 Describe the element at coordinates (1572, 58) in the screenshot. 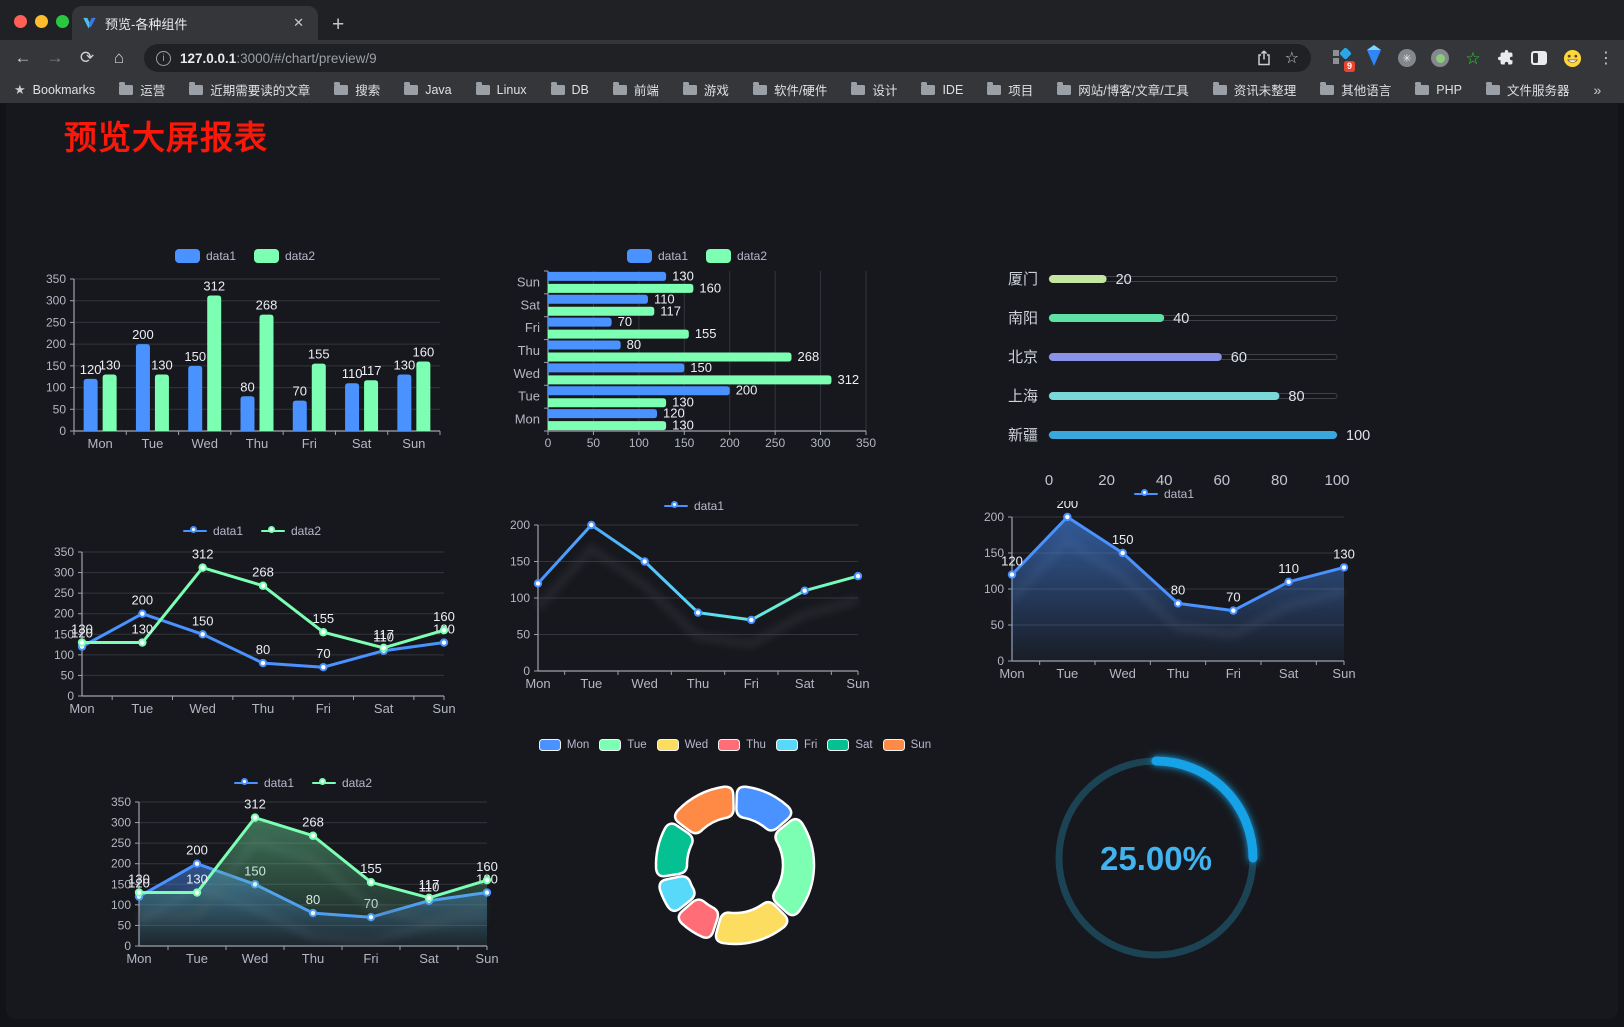

I see `emoji-extension-icon` at that location.